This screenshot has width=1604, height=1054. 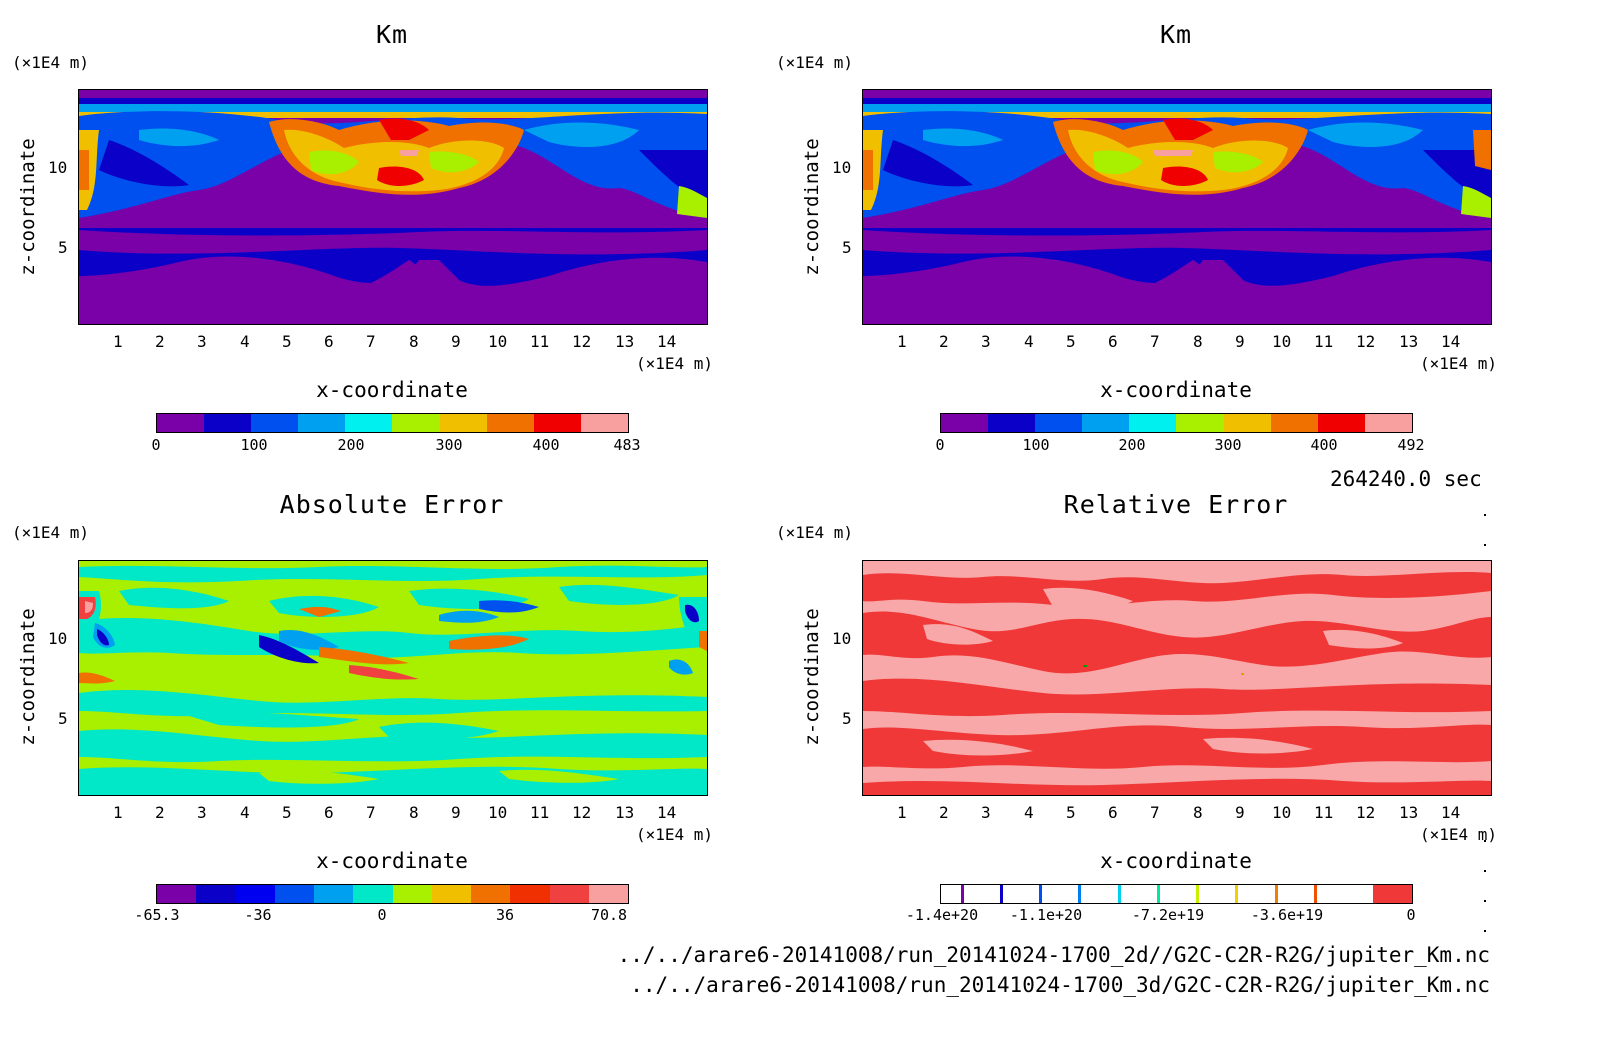 I want to click on panel3-title: Absolute Error, so click(x=392, y=504).